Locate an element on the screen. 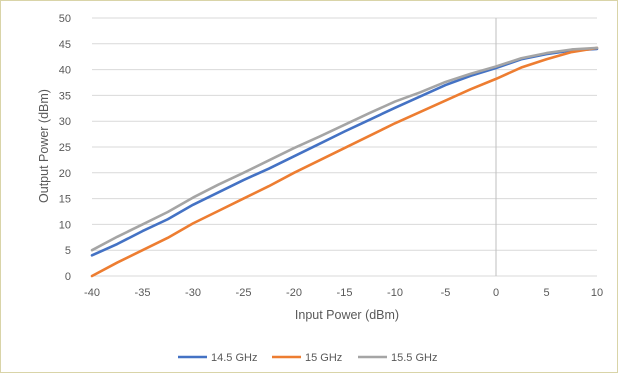 This screenshot has height=374, width=618. x-tick-label: -25 is located at coordinates (244, 293).